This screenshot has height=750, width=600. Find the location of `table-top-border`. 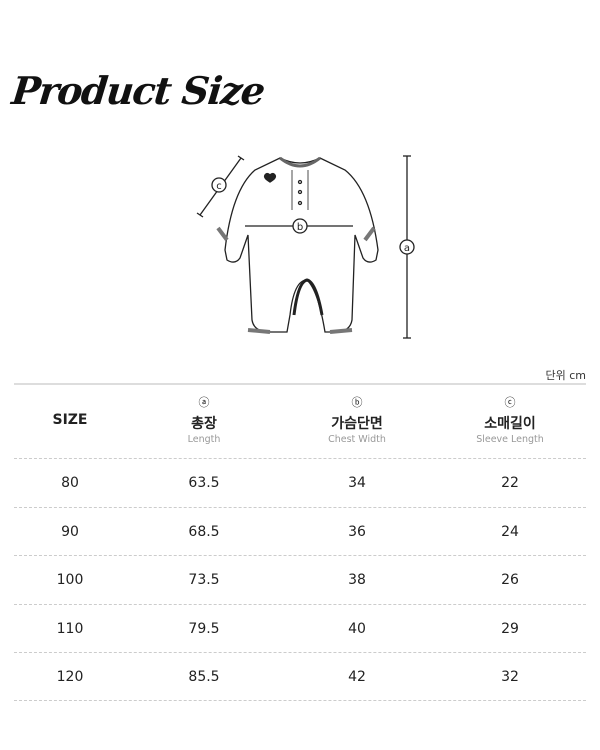

table-top-border is located at coordinates (300, 384).